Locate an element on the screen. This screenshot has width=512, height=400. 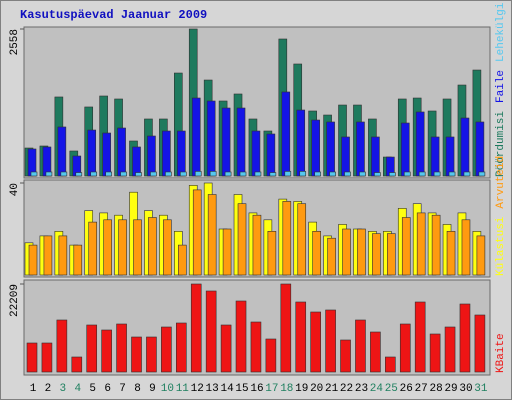
x-tick-label: 28 is located at coordinates (436, 389).